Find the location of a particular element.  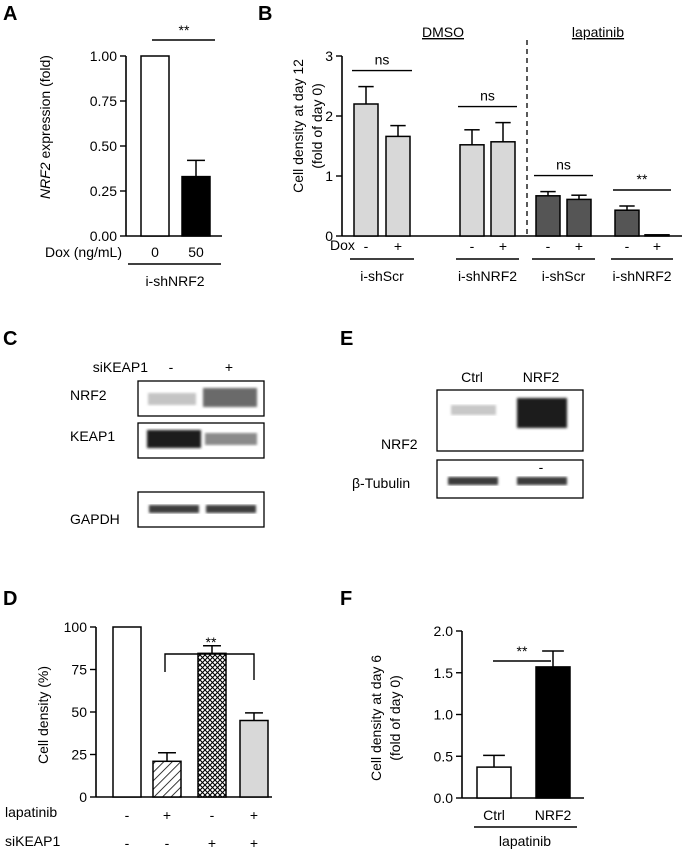

b-ytick-label: 1 is located at coordinates (329, 176).